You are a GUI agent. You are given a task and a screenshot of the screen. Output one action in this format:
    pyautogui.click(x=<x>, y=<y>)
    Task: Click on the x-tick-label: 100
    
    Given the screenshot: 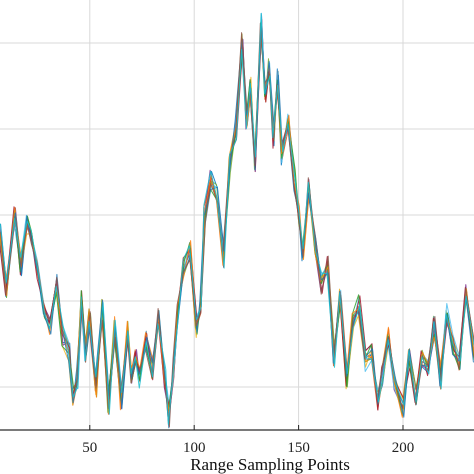 What is the action you would take?
    pyautogui.click(x=194, y=448)
    